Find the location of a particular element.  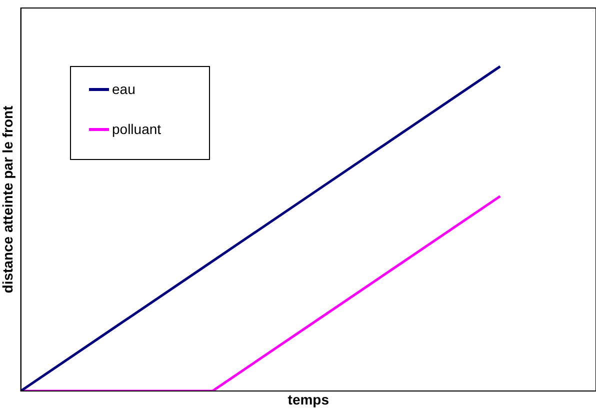

y-axis-title: distance atteinte par le front is located at coordinates (8, 199).